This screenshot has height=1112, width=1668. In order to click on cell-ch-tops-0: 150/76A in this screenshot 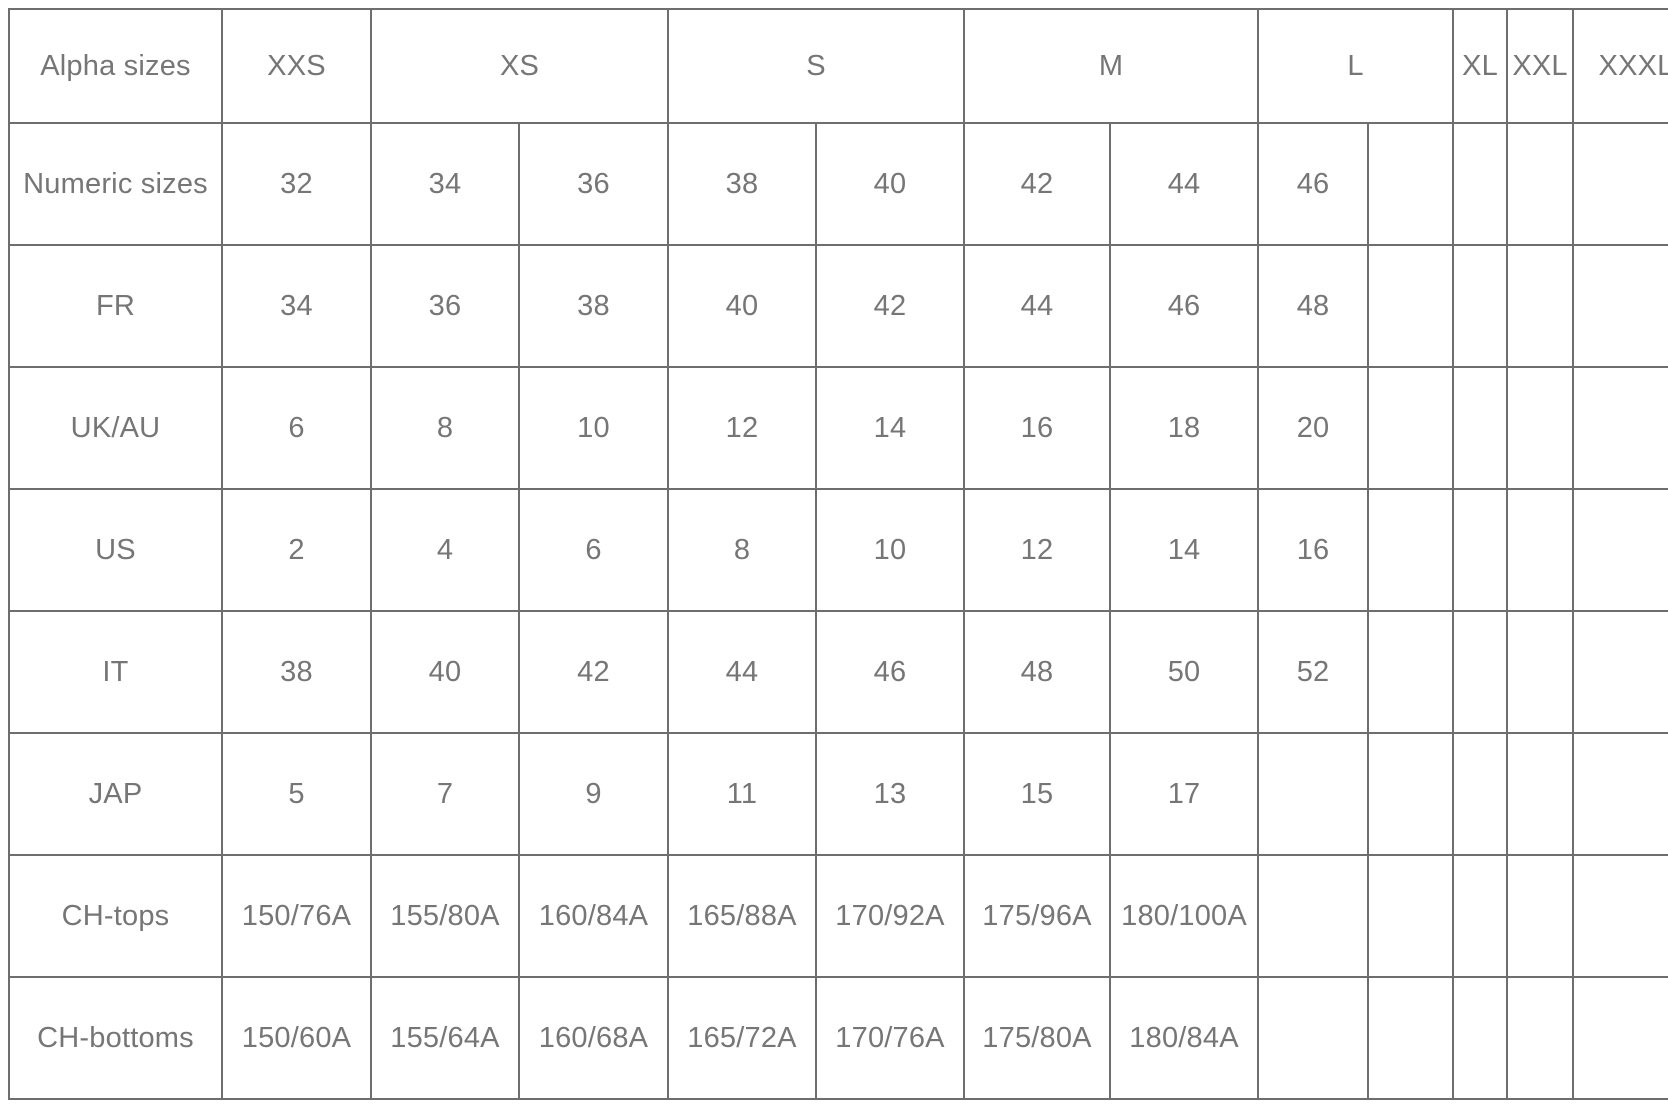, I will do `click(296, 916)`.